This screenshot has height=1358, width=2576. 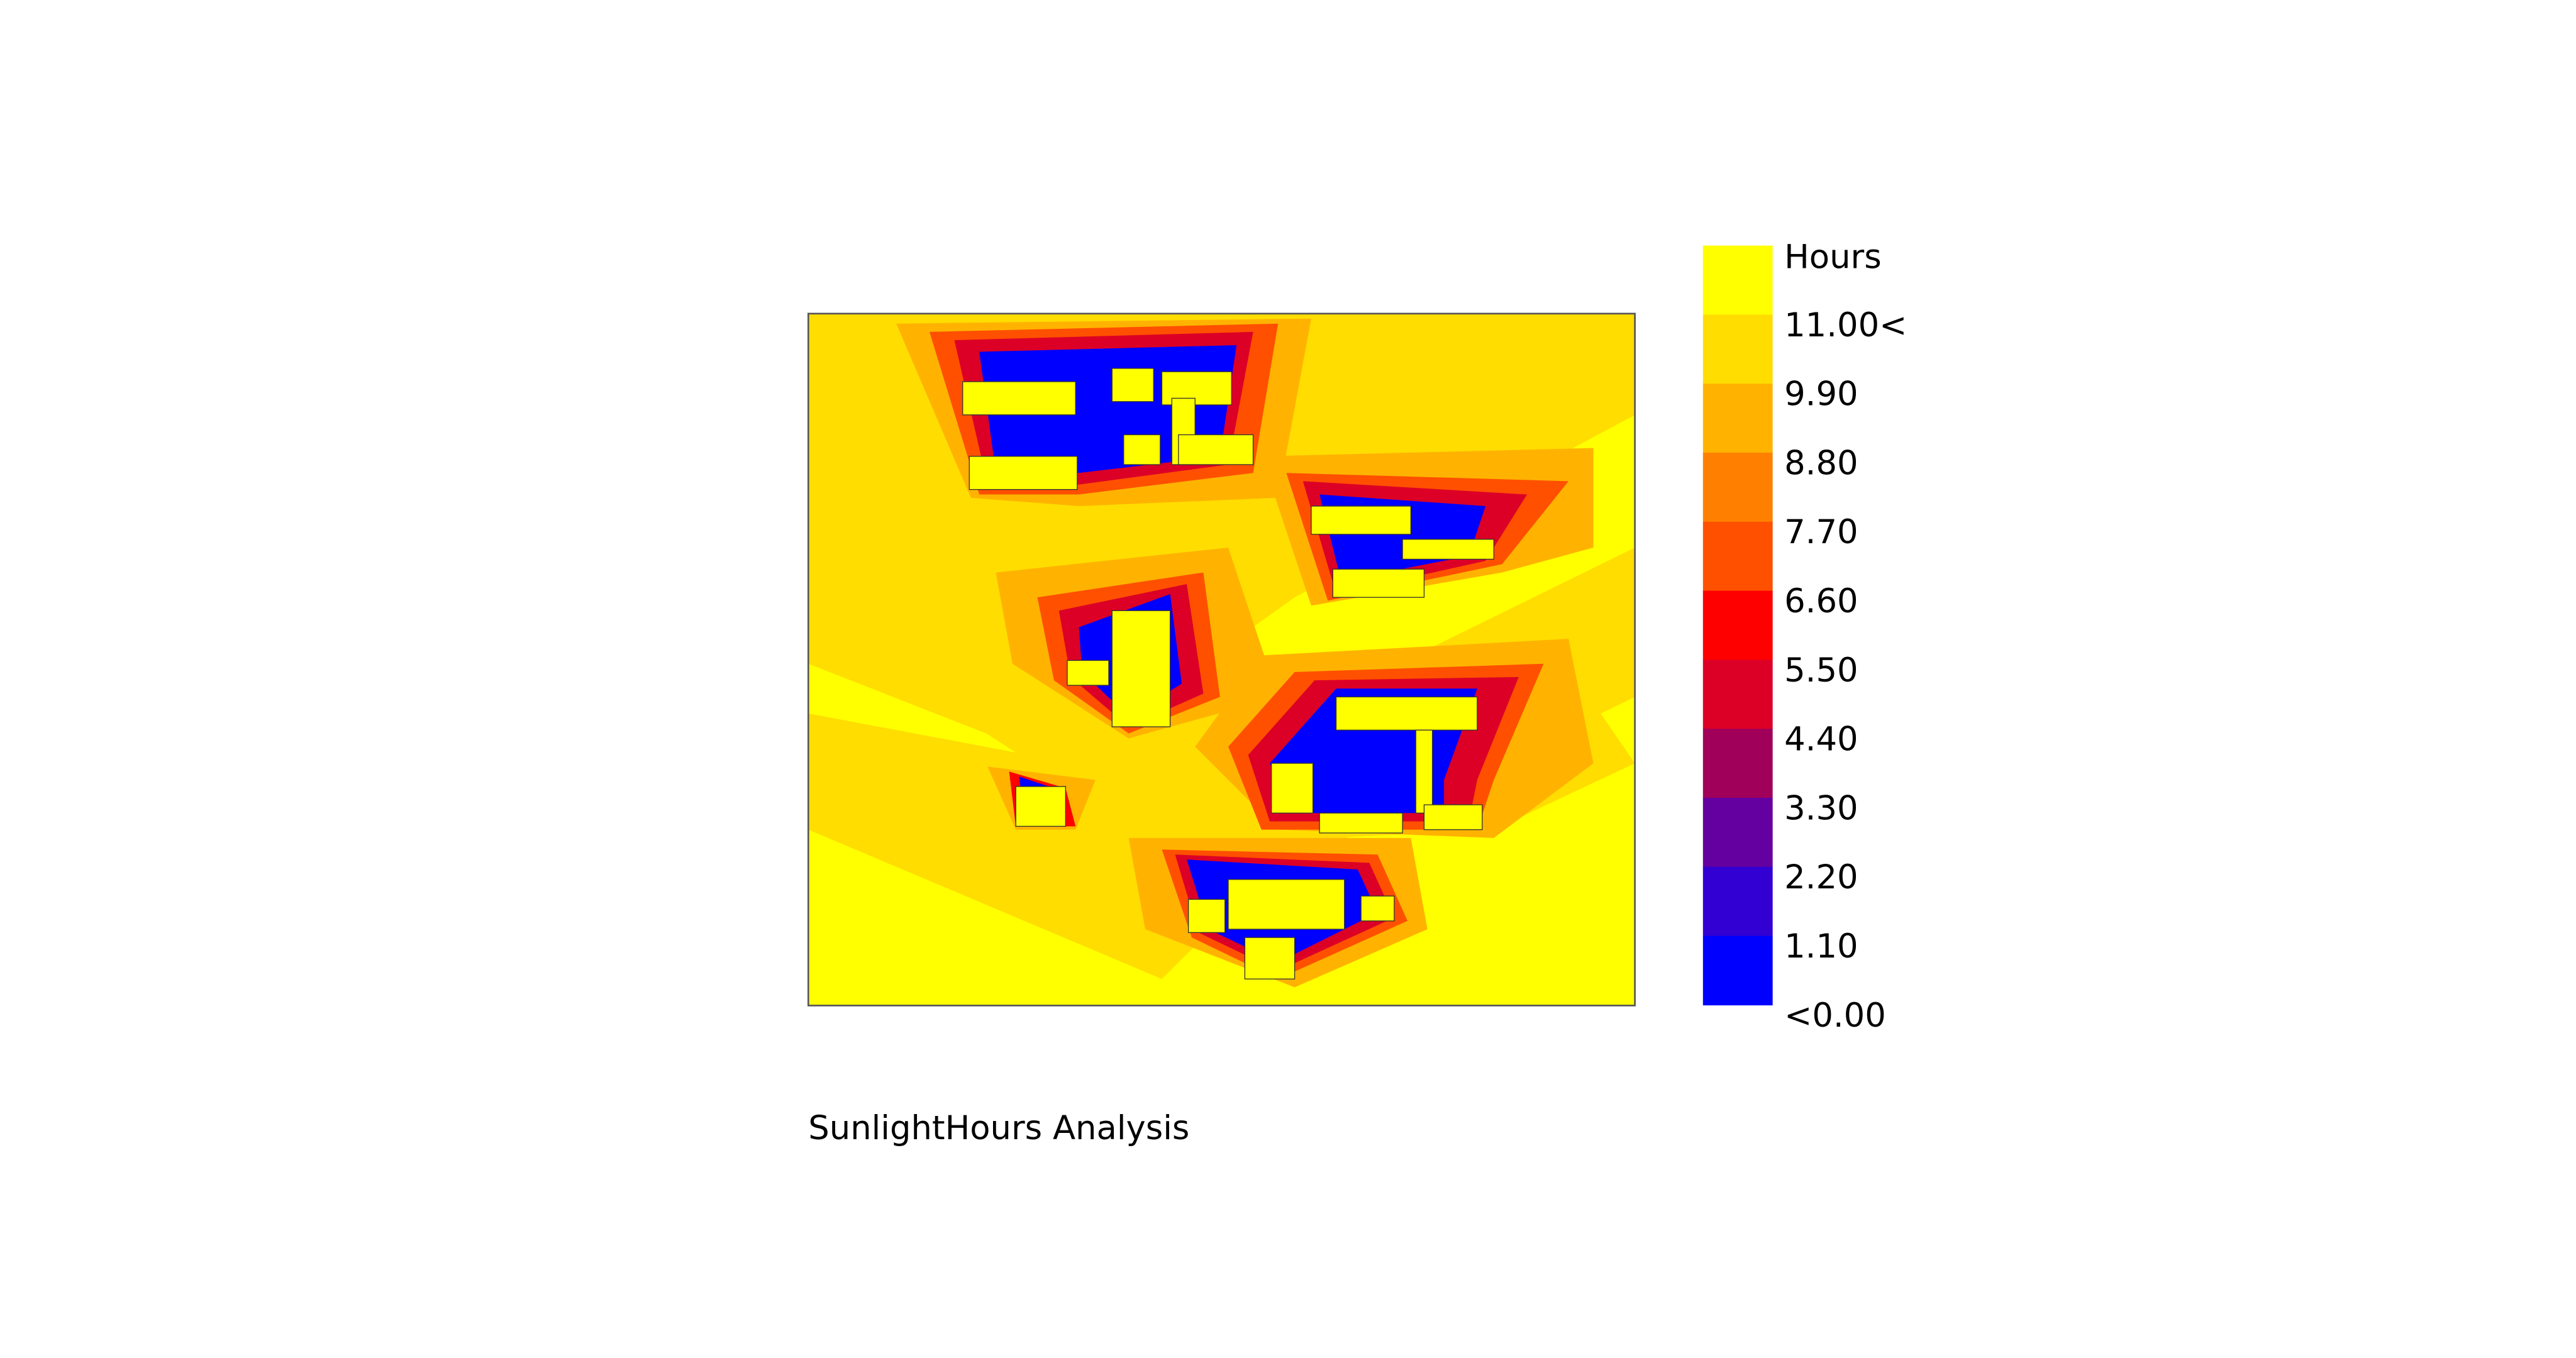 I want to click on legend-label: 1.10, so click(x=1821, y=946).